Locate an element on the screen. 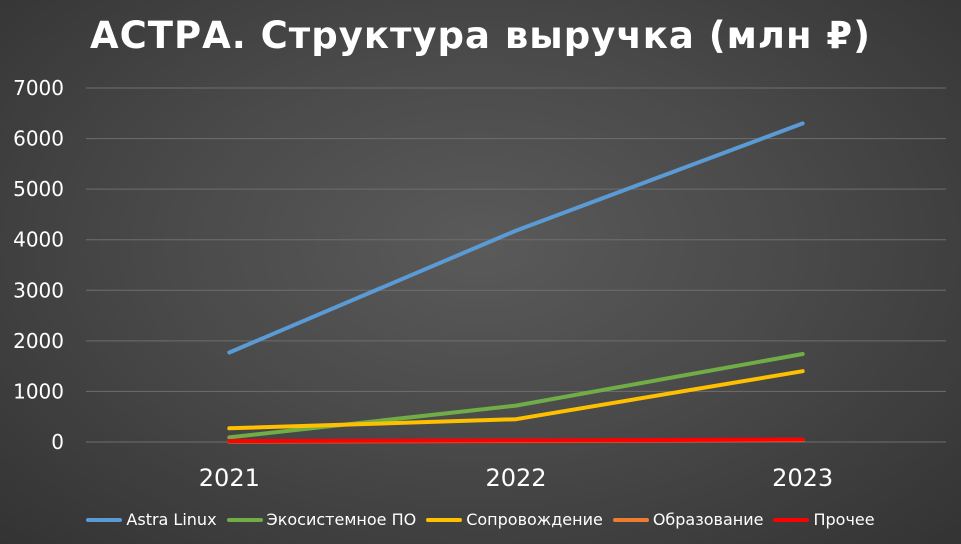  legend-item: Astra Linux is located at coordinates (151, 519).